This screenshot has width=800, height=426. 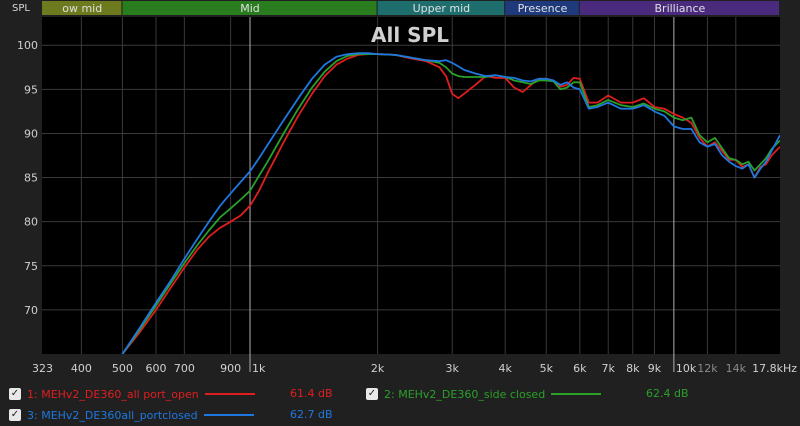 What do you see at coordinates (400, 415) in the screenshot?
I see `legend-row-2: ✓ 3: MEHv2_DE360all_portclosed 62.7 dB` at bounding box center [400, 415].